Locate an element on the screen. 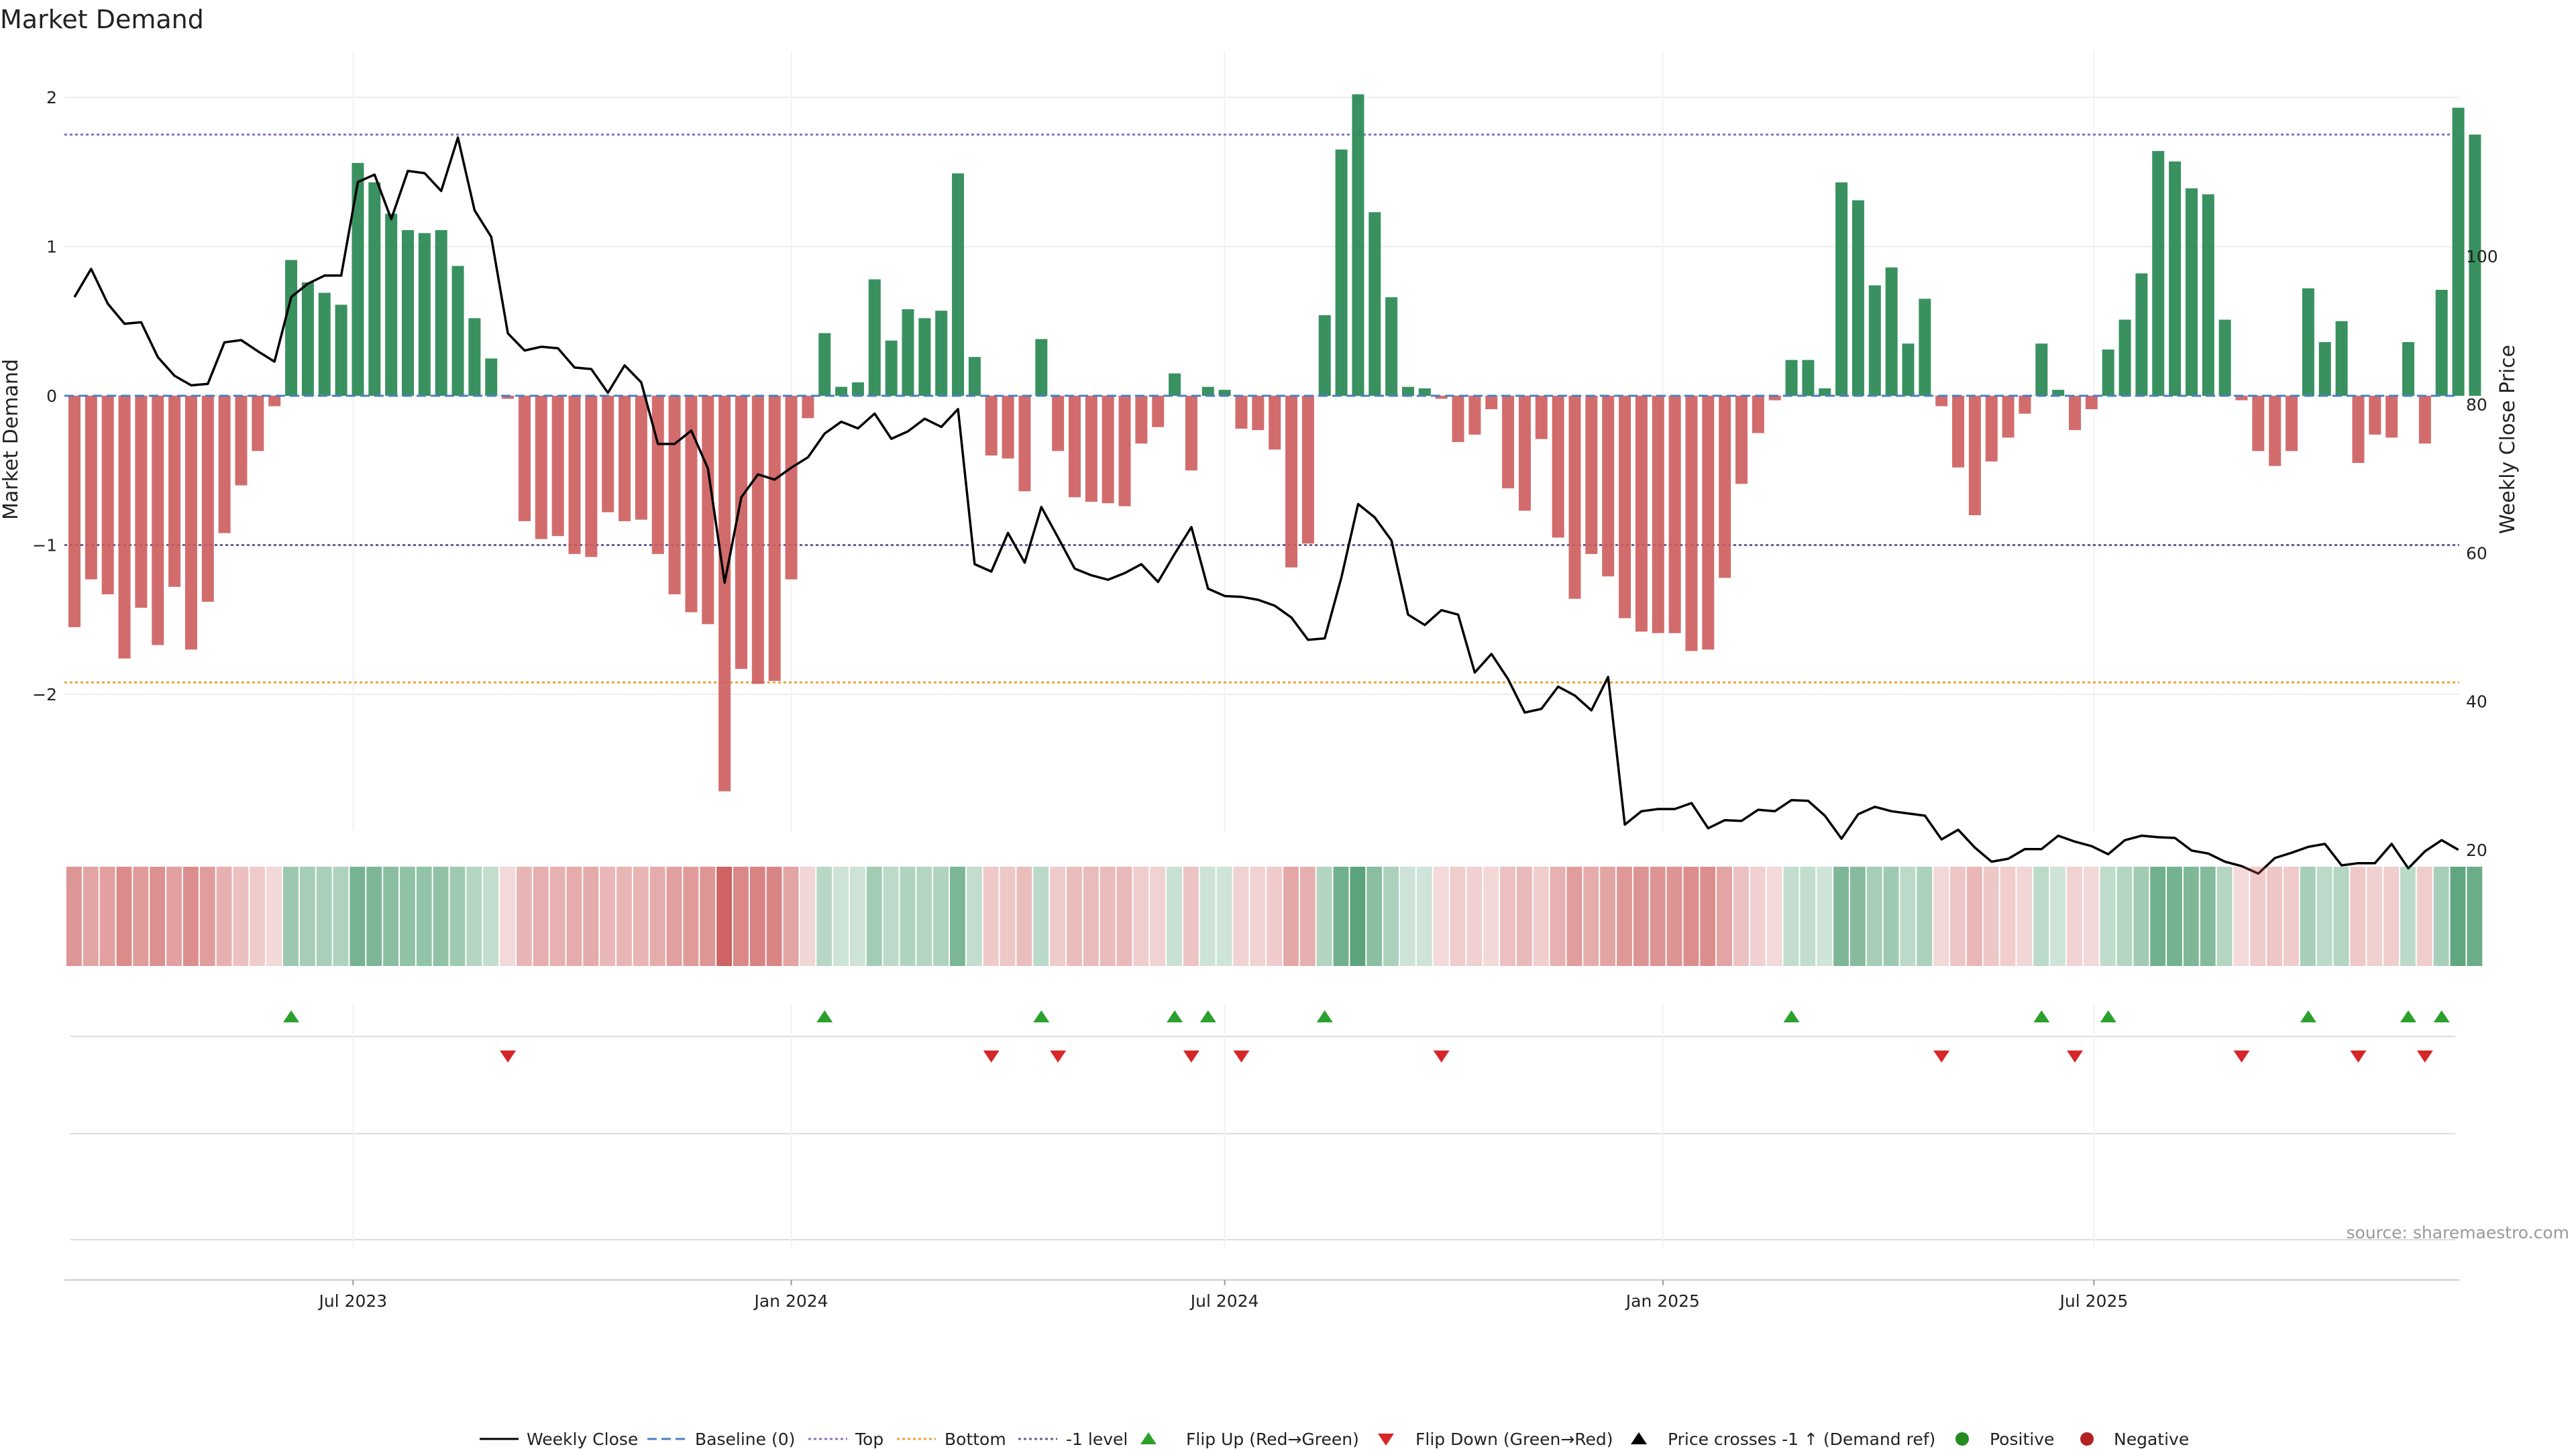  right-tick-label: 40 is located at coordinates (2476, 702).